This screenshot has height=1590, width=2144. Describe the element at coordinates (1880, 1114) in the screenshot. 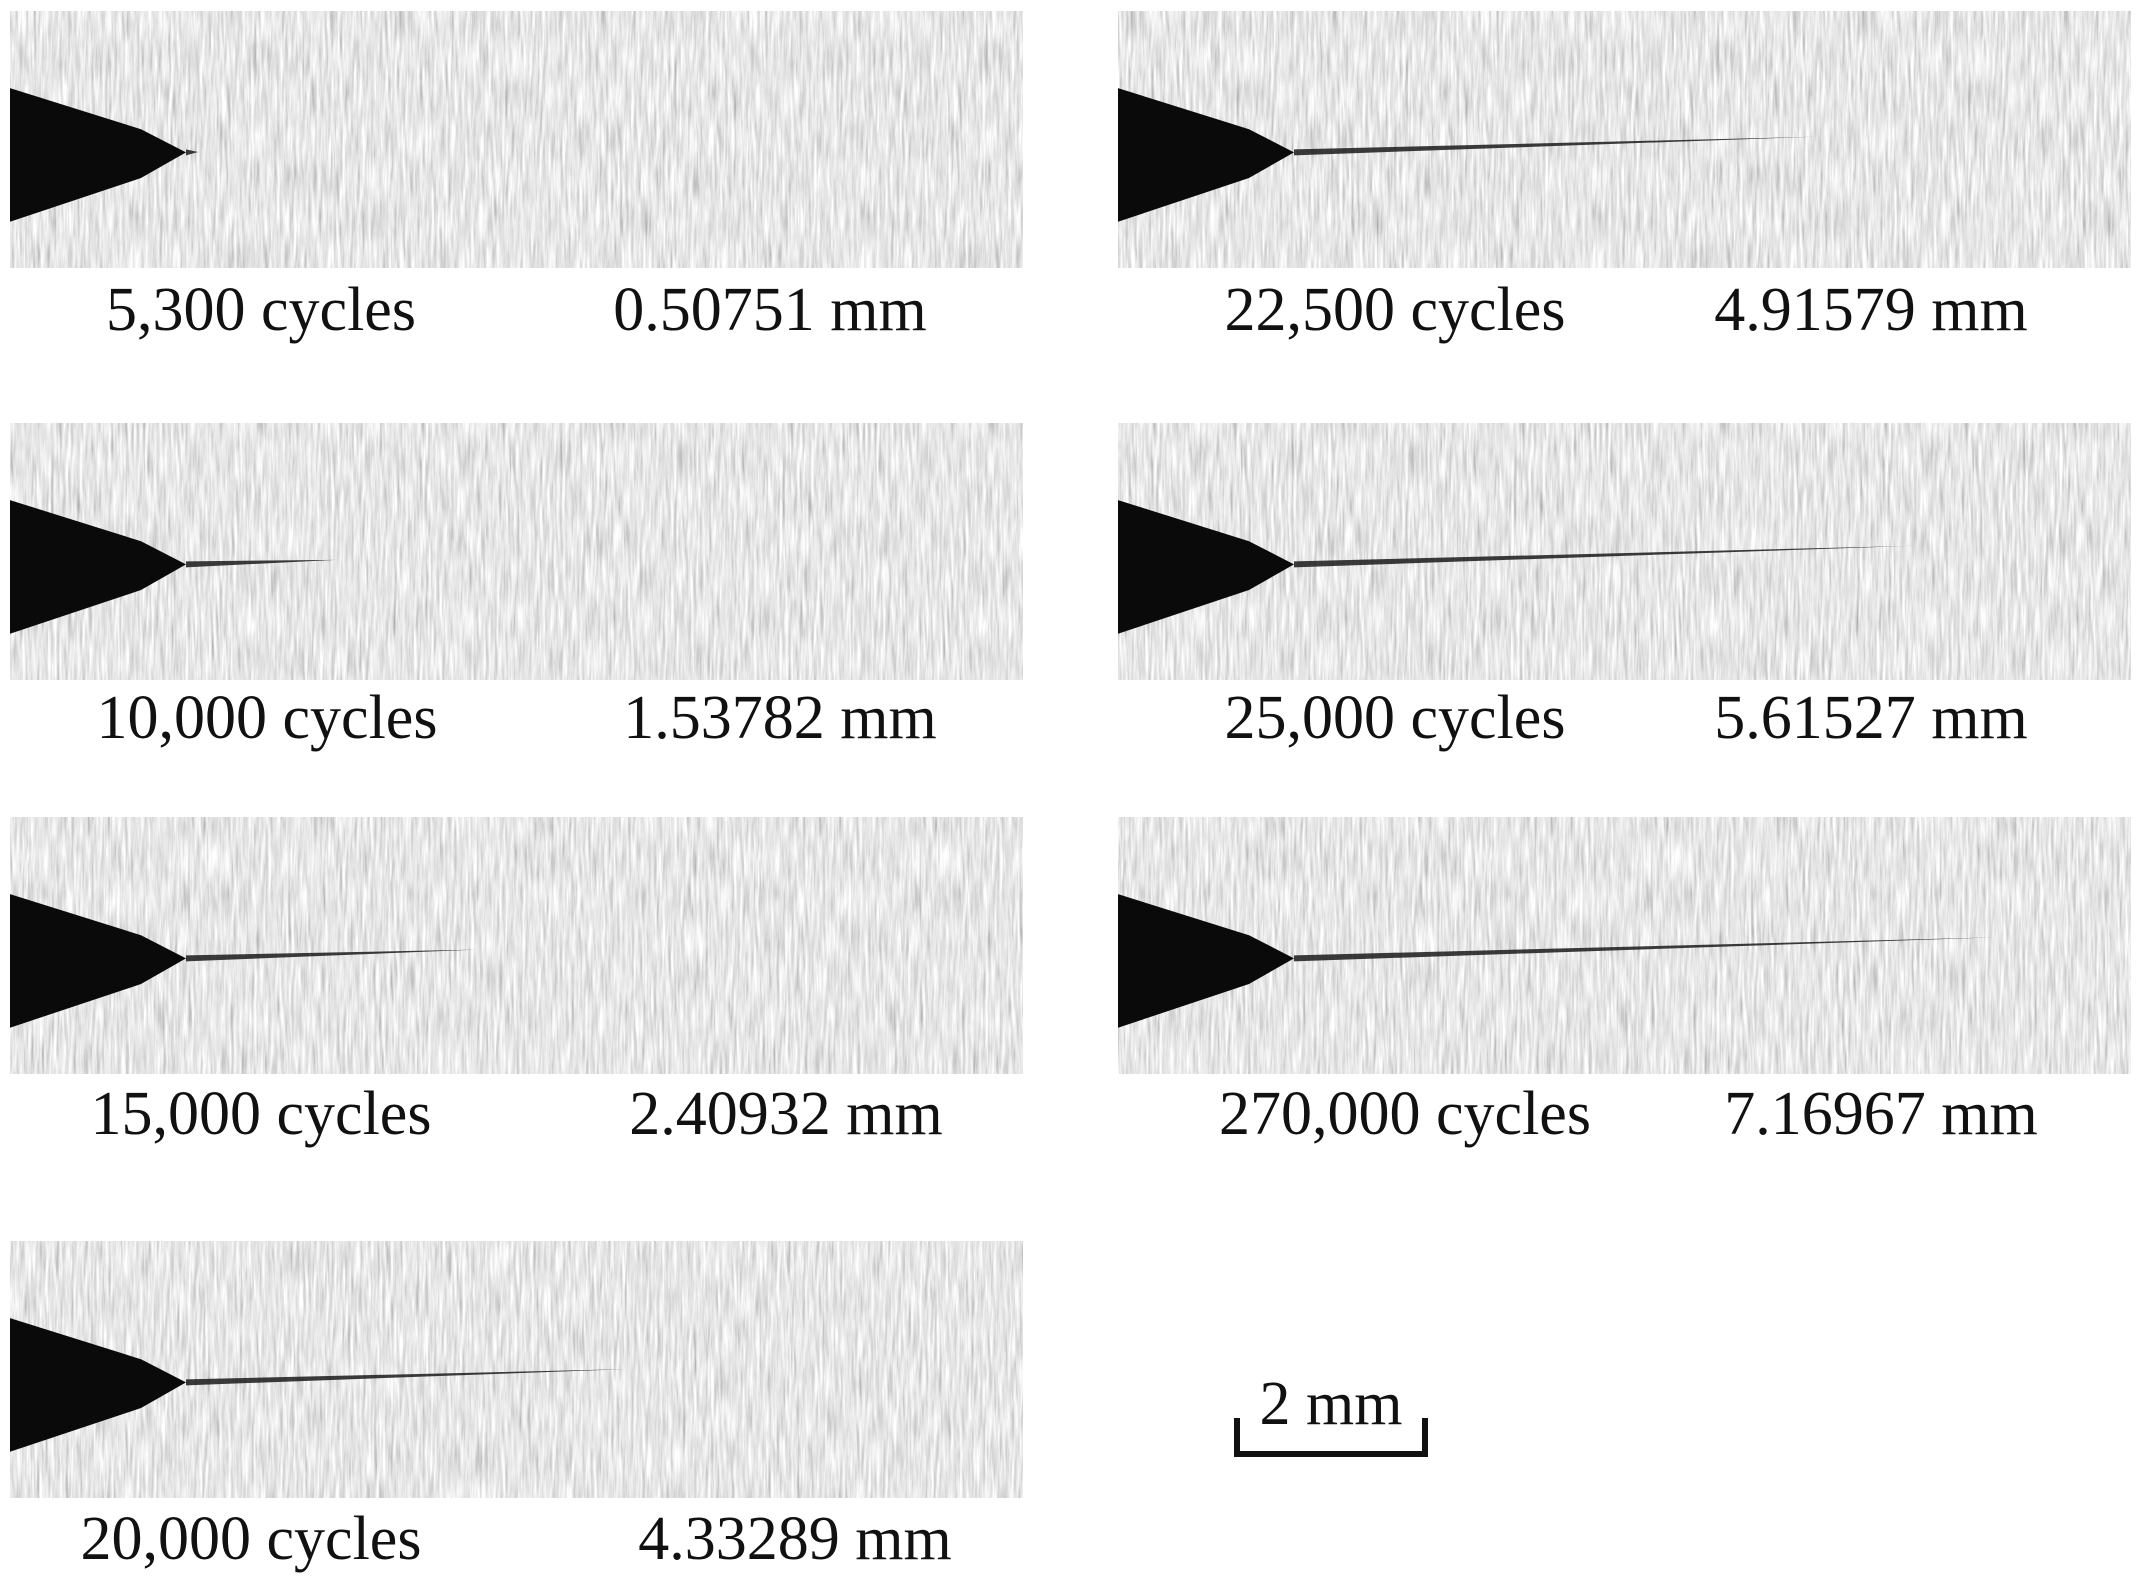

I see `crack-length-label: 7.16967 mm` at that location.